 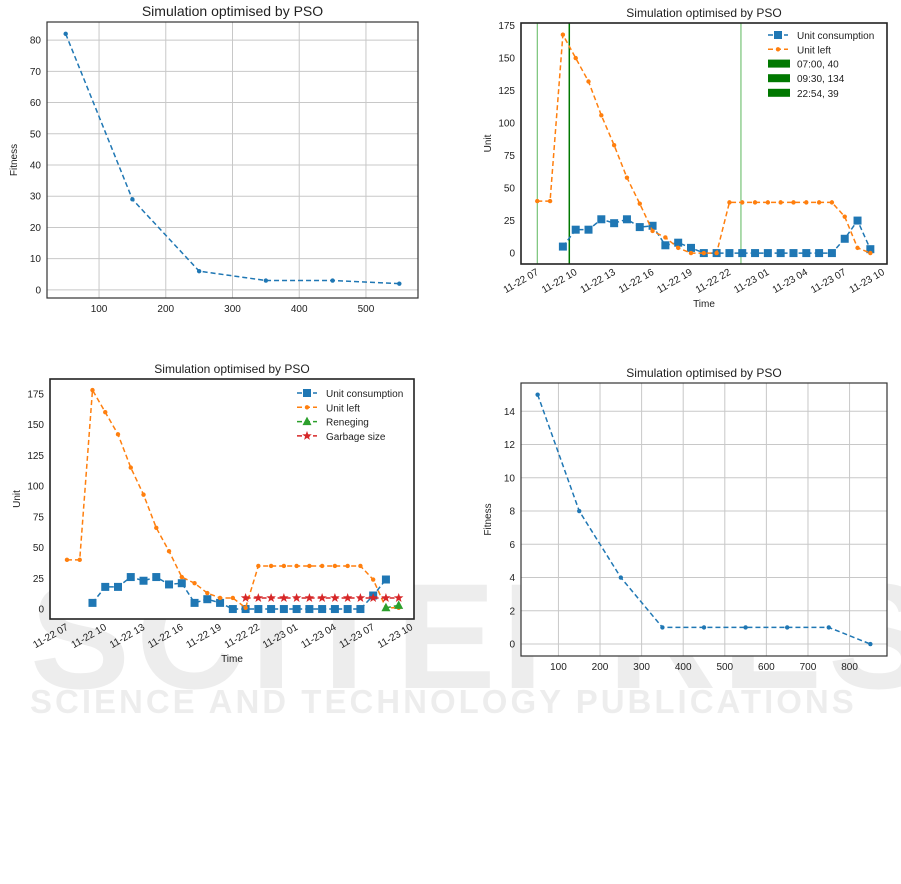 What do you see at coordinates (558, 667) in the screenshot?
I see `x-tick-label: 100` at bounding box center [558, 667].